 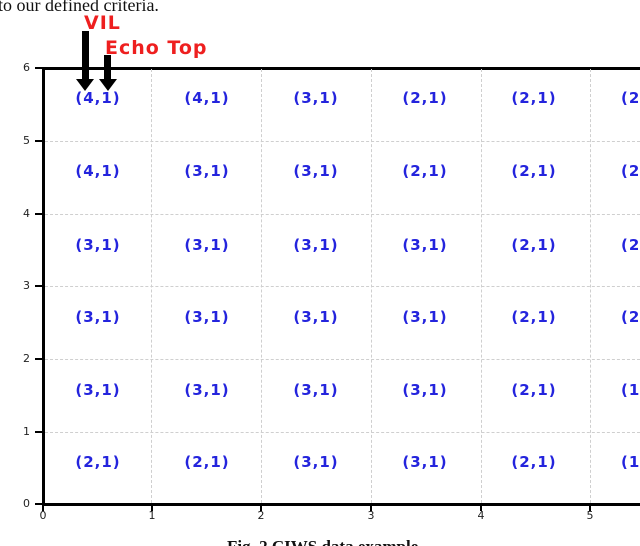 What do you see at coordinates (322, 541) in the screenshot?
I see `figure-caption: Fig. 2 CIWS data example` at bounding box center [322, 541].